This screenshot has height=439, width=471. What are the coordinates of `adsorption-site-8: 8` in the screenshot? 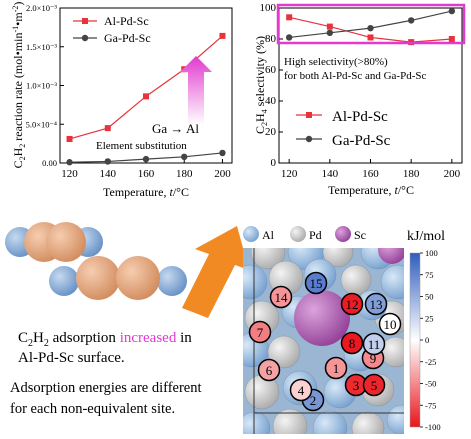 It's located at (352, 343).